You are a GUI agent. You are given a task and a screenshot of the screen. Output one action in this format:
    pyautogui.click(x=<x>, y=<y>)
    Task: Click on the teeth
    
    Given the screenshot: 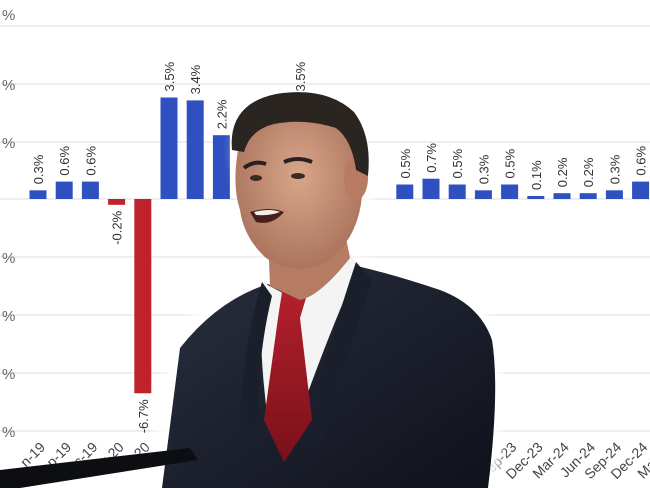 What is the action you would take?
    pyautogui.click(x=267, y=213)
    